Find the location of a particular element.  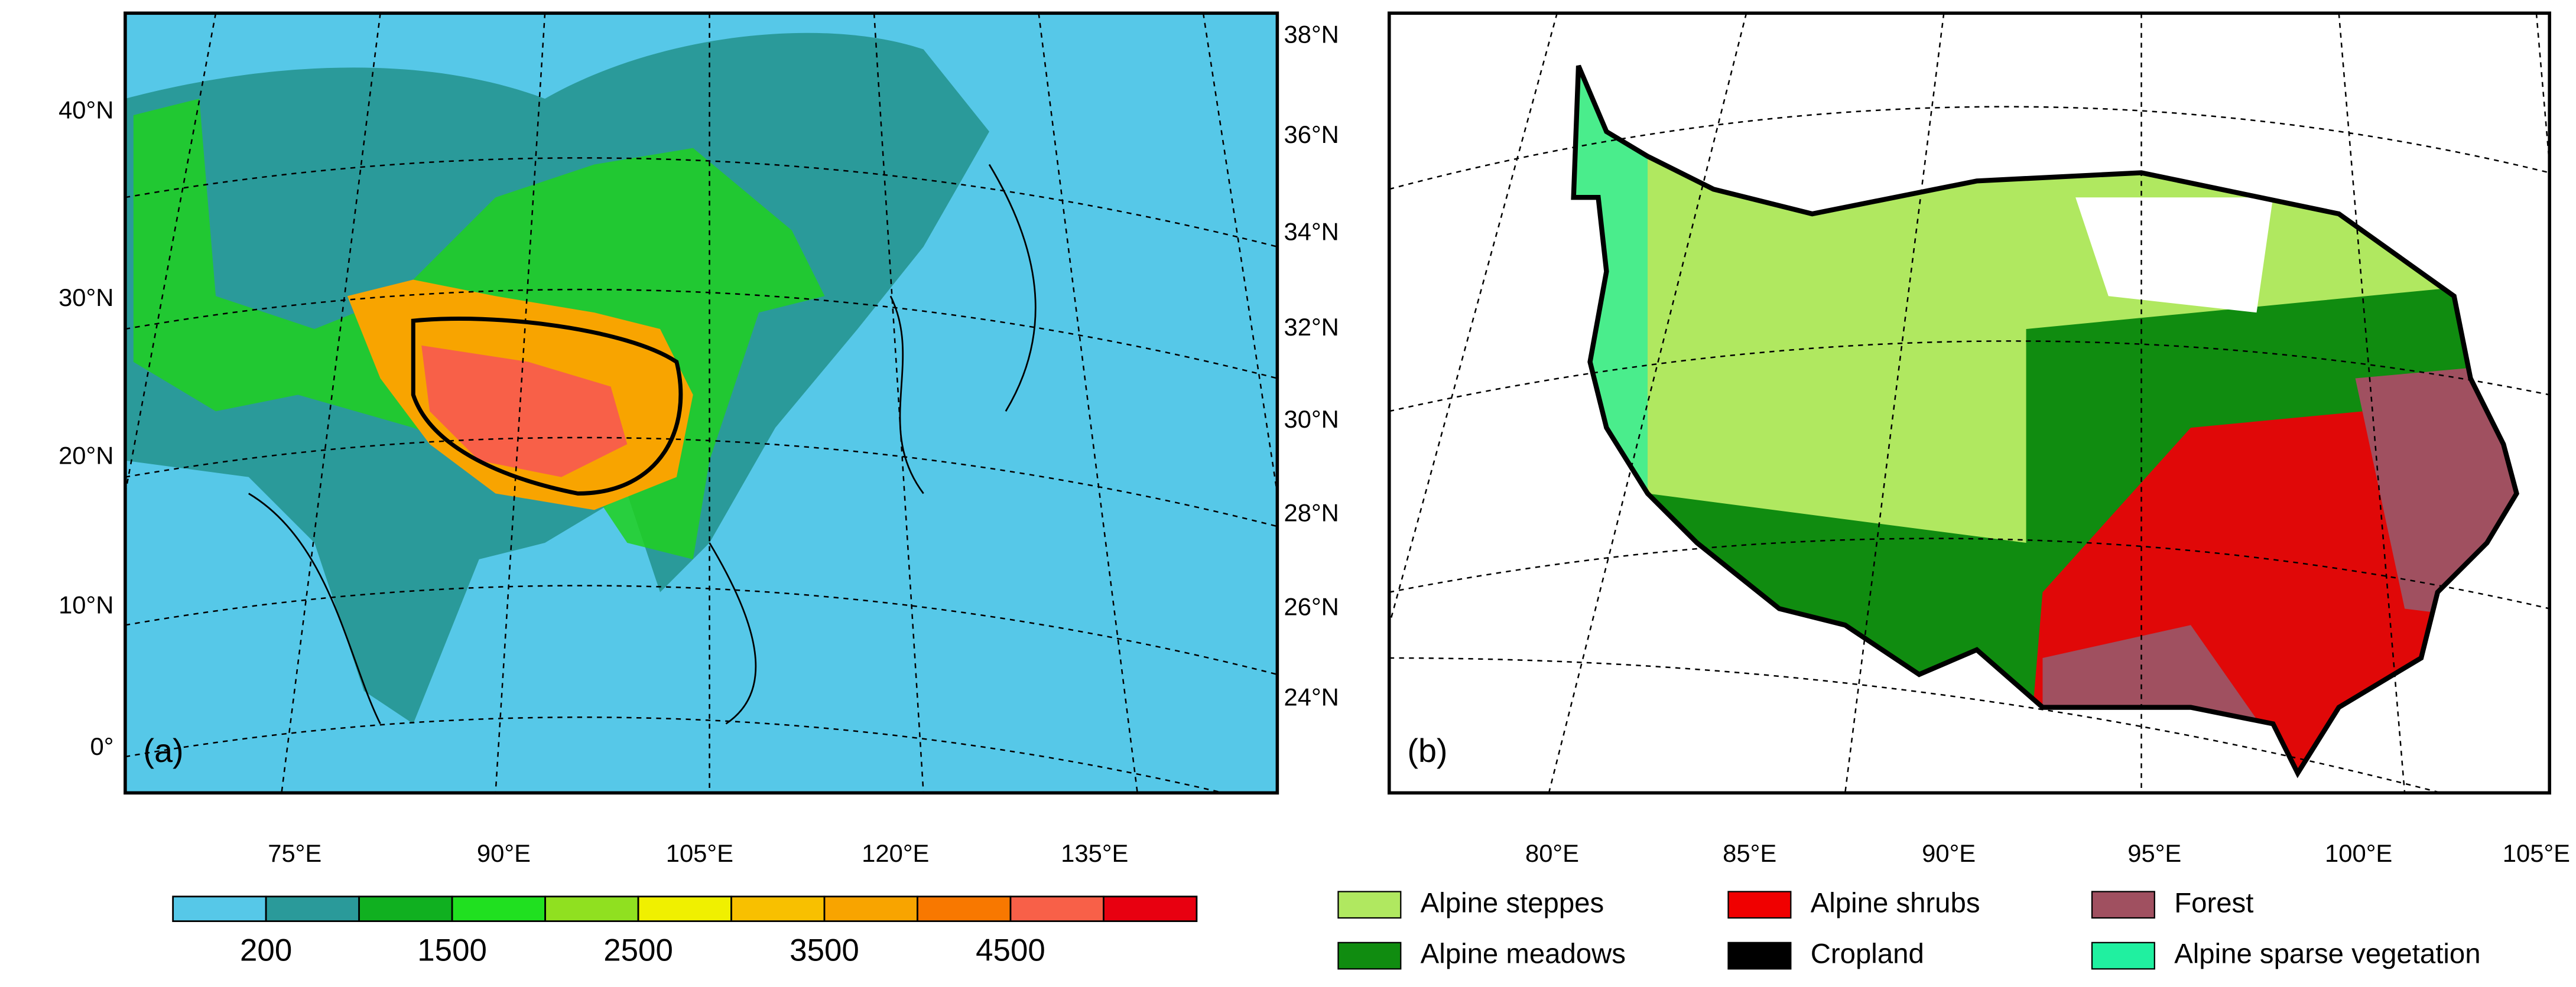

legend-label: Alpine sparse vegetation is located at coordinates (2327, 954).